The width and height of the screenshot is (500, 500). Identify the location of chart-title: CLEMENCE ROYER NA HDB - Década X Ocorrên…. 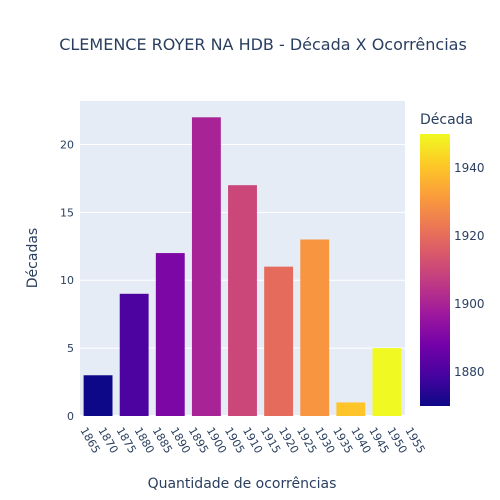
(263, 44).